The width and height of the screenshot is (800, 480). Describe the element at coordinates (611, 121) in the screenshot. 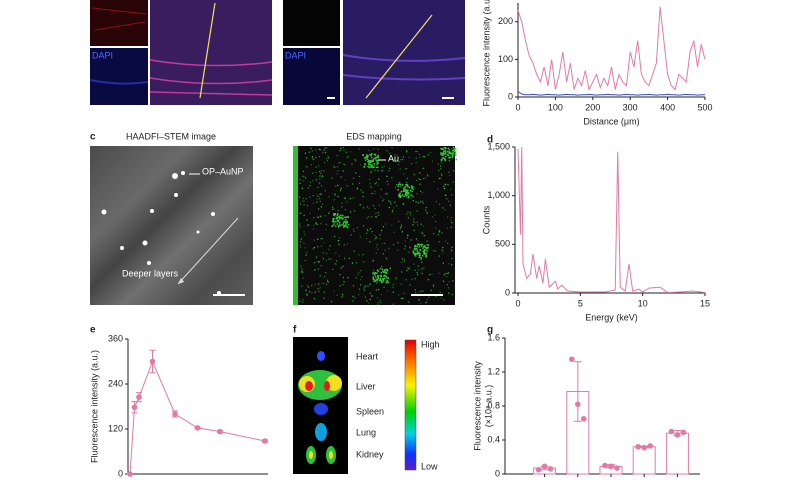

I see `x-axis-label: Distance (μm)` at that location.